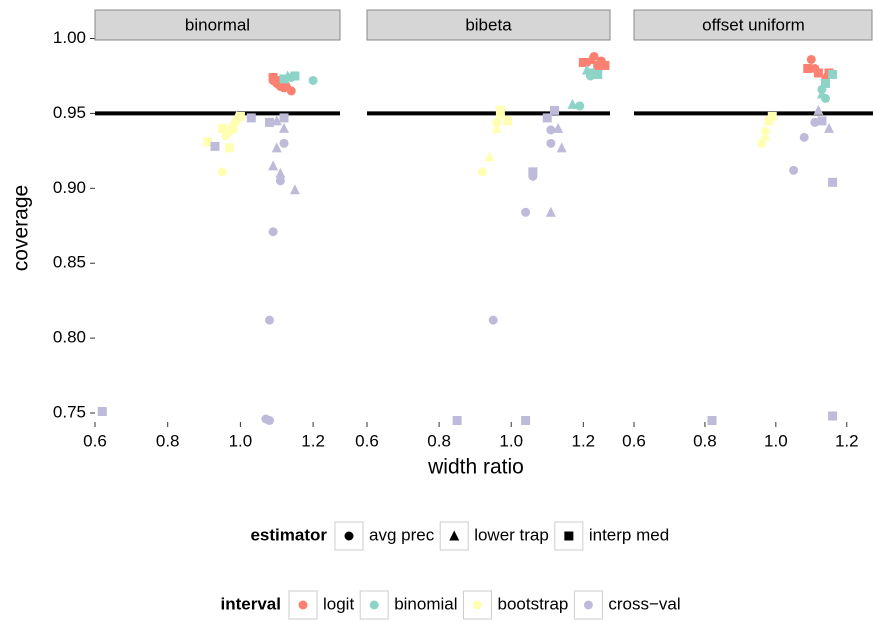  Describe the element at coordinates (69, 337) in the screenshot. I see `y-tick-label: 0.80` at that location.